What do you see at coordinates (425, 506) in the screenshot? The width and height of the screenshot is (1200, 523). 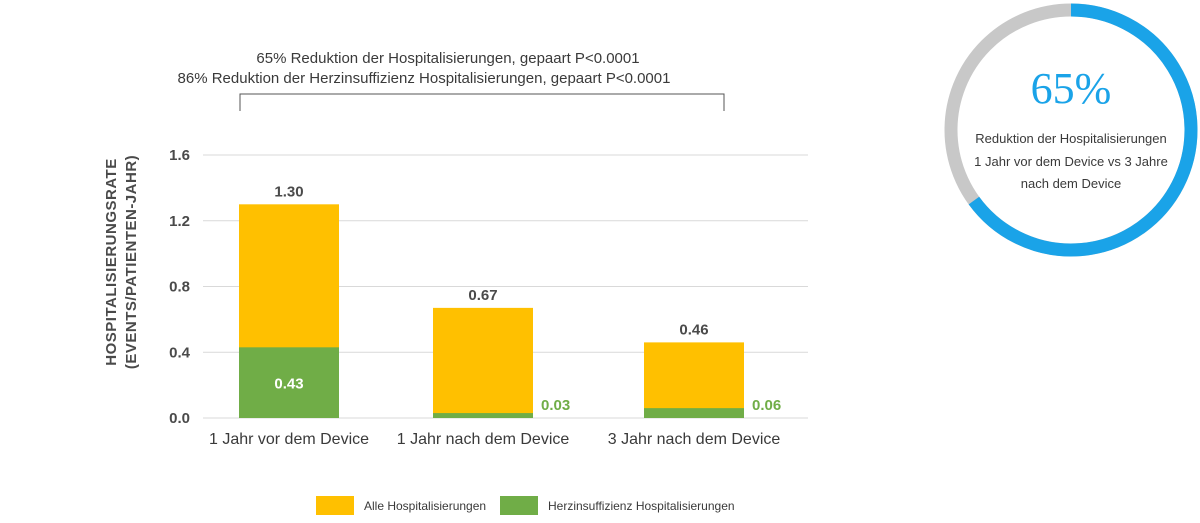 I see `legend-label: Alle Hospitalisierungen` at bounding box center [425, 506].